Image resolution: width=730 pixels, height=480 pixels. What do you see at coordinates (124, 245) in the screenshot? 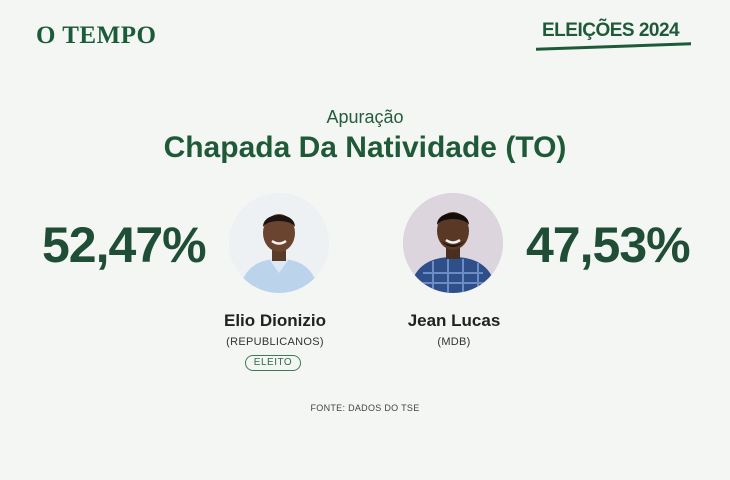
I see `candidate-1-percentage: 52,47%` at bounding box center [124, 245].